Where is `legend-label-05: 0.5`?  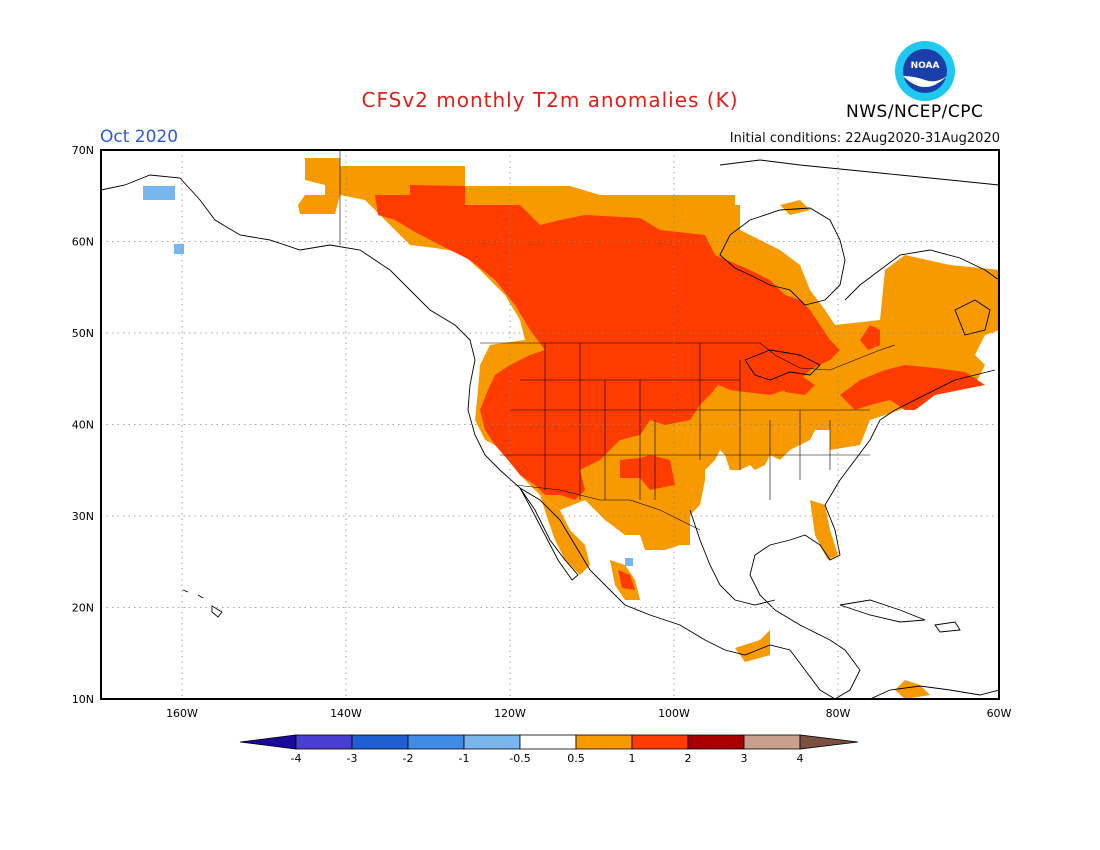 legend-label-05: 0.5 is located at coordinates (576, 758).